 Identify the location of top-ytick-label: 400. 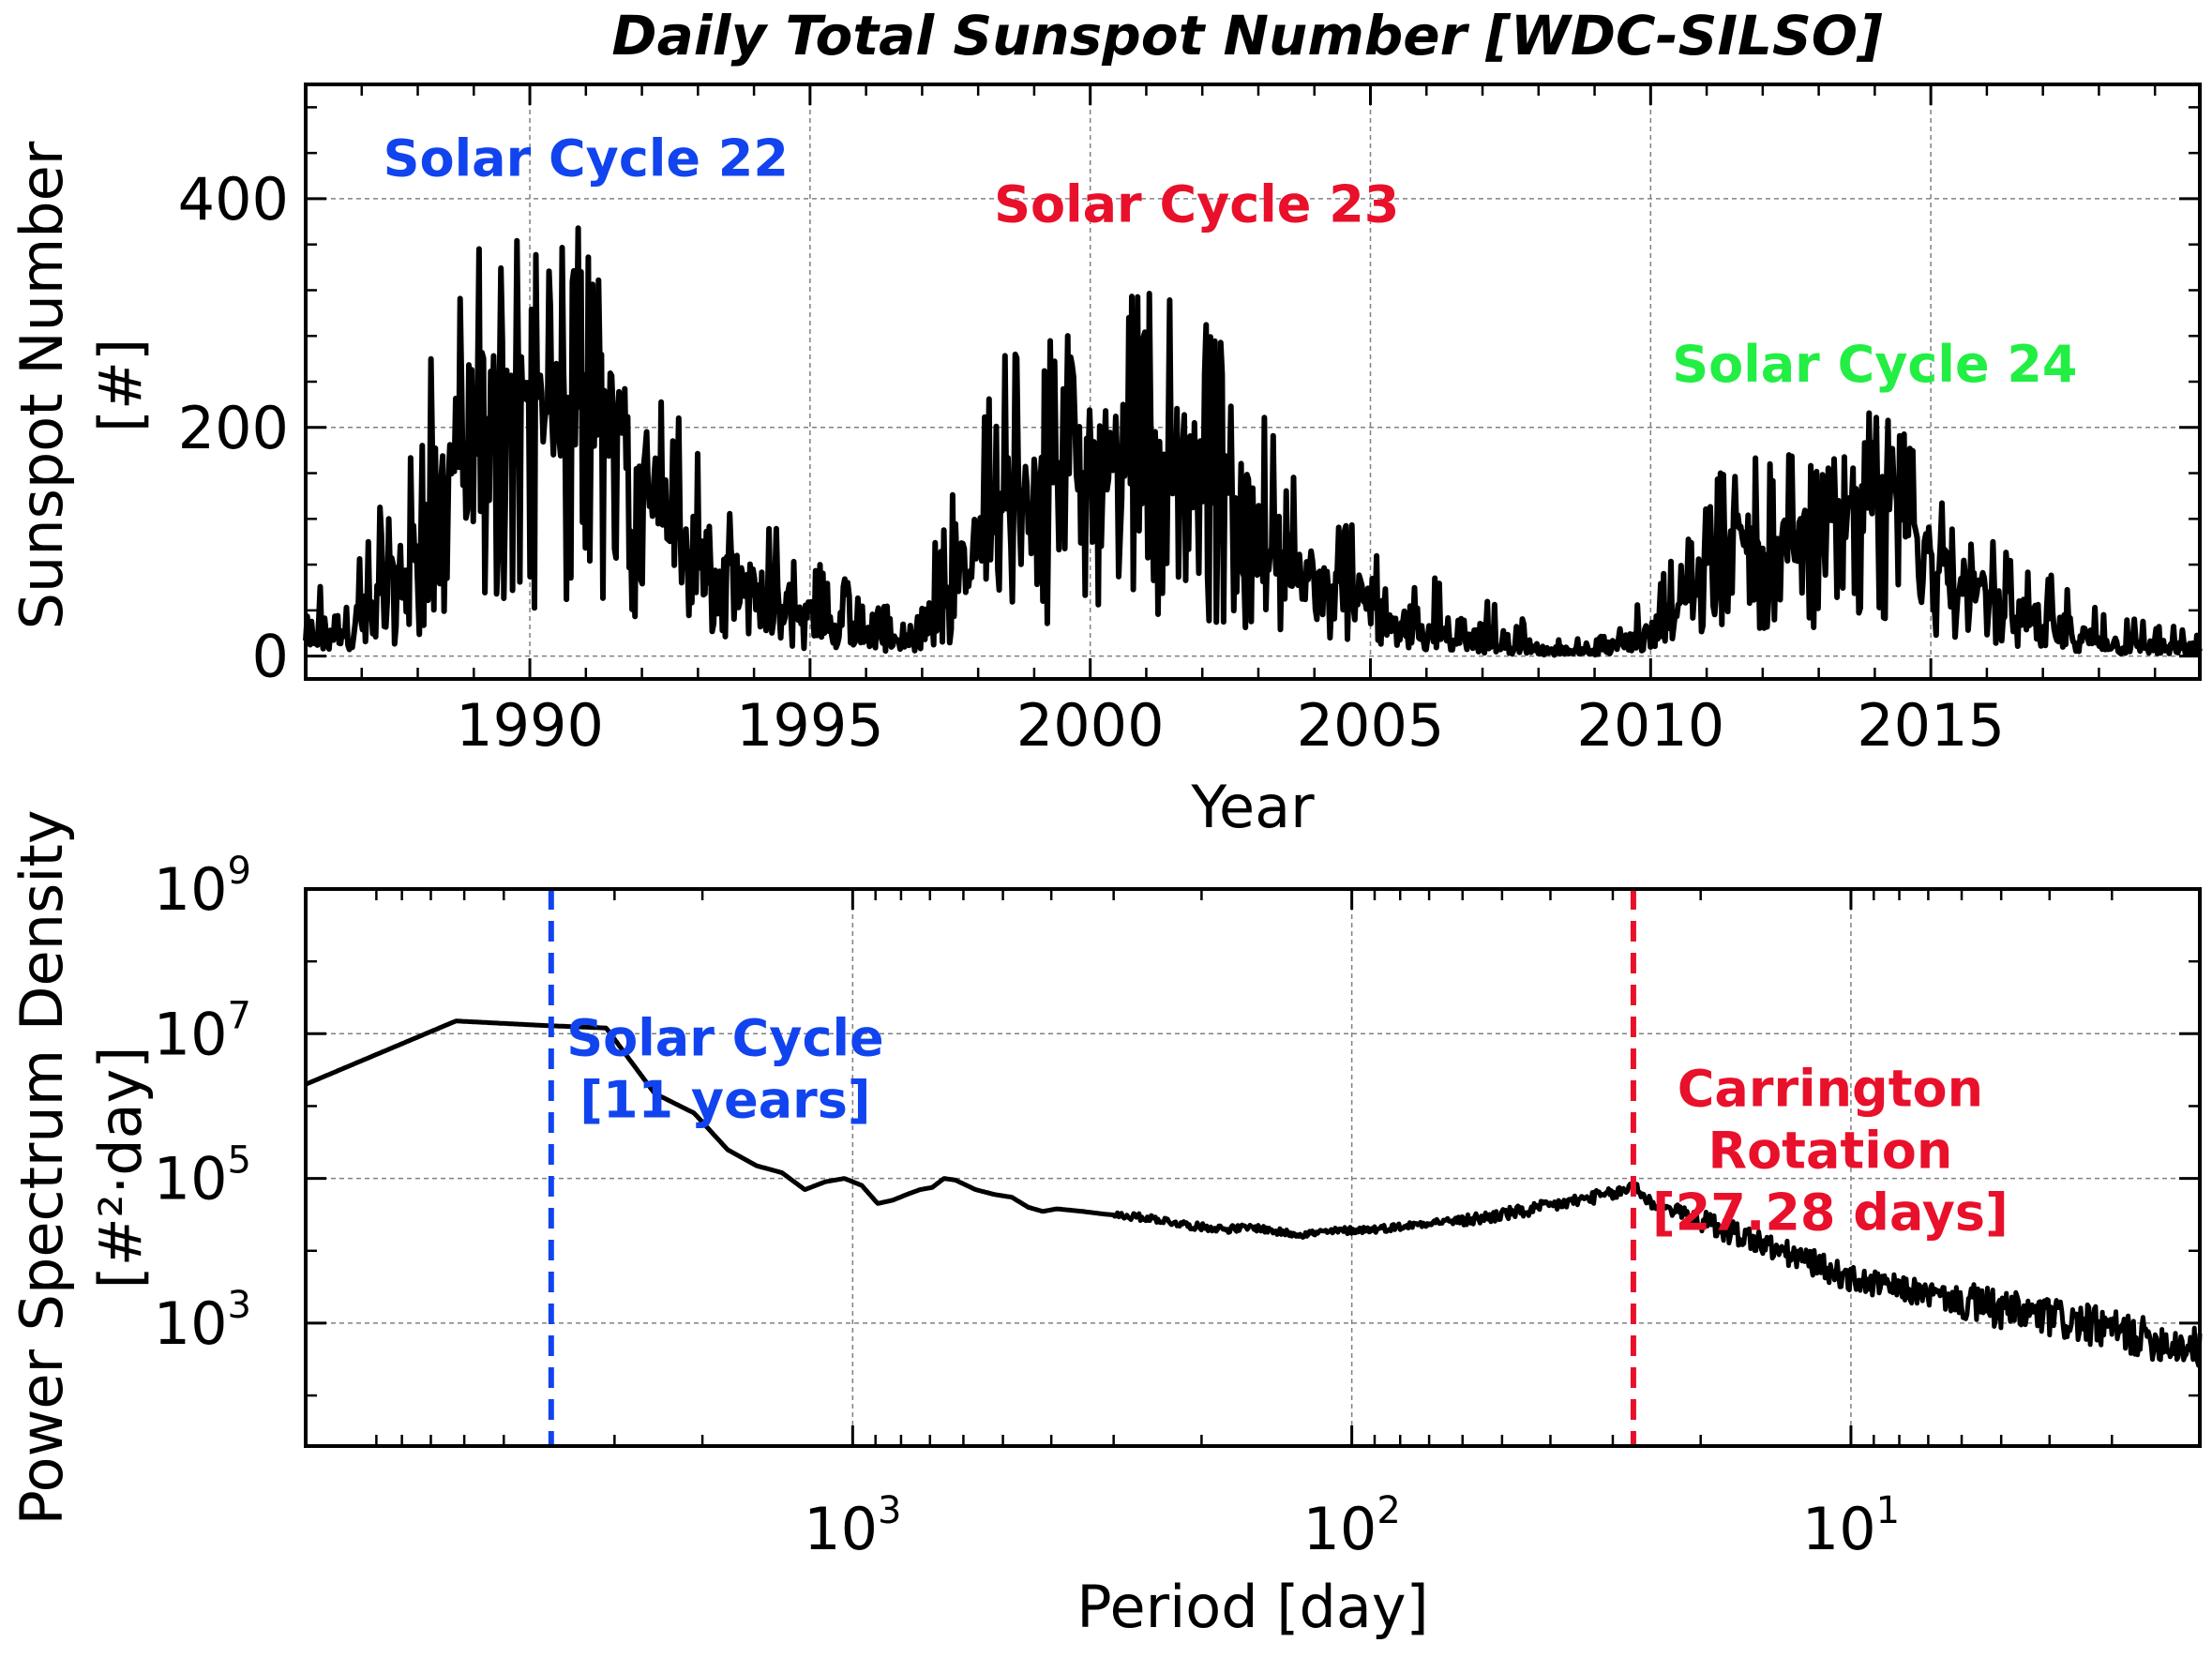
(233, 199).